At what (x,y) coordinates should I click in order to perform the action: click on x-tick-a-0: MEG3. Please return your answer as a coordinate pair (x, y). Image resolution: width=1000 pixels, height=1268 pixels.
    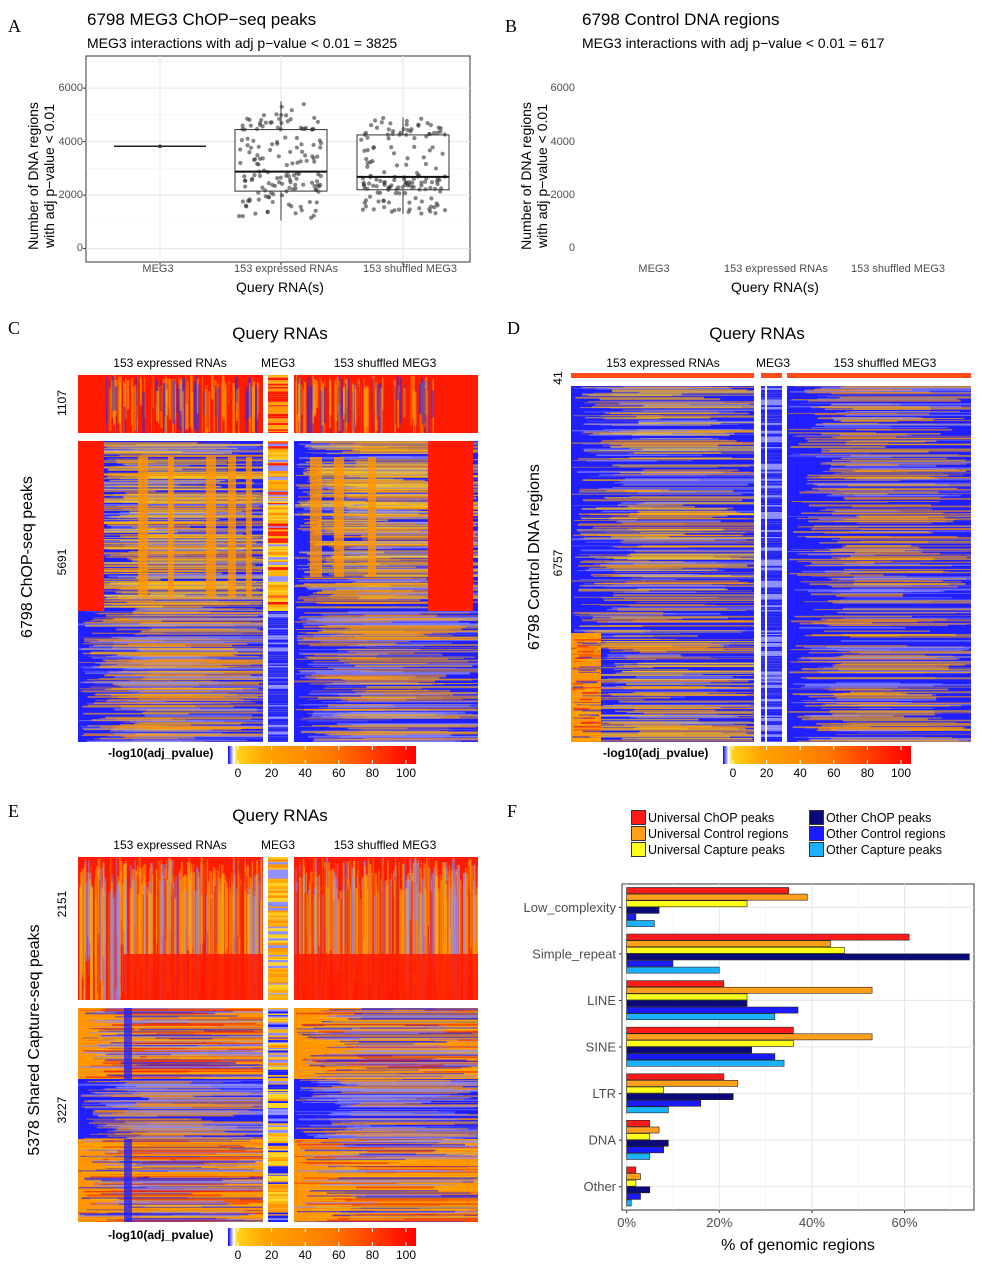
    Looking at the image, I should click on (158, 269).